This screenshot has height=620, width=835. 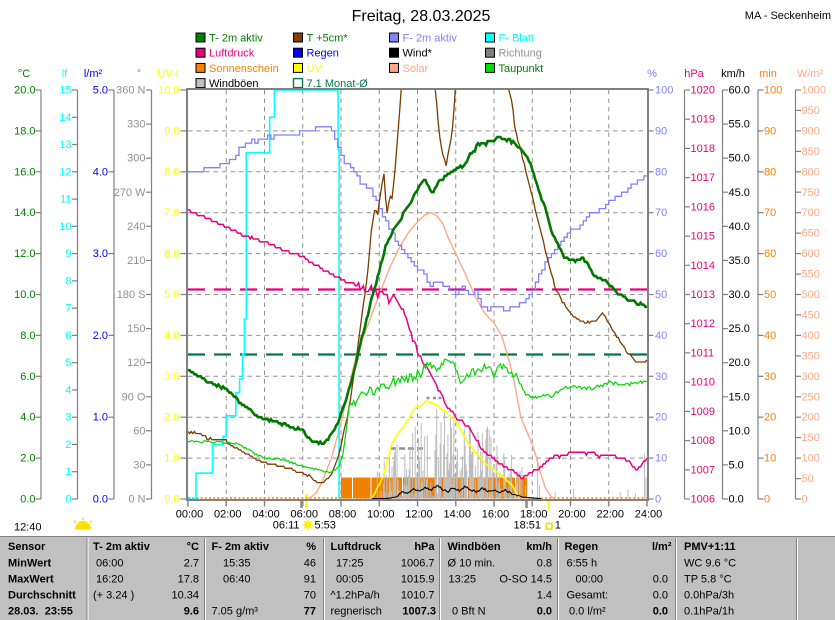 I want to click on svg-text: 15:35, so click(x=237, y=564).